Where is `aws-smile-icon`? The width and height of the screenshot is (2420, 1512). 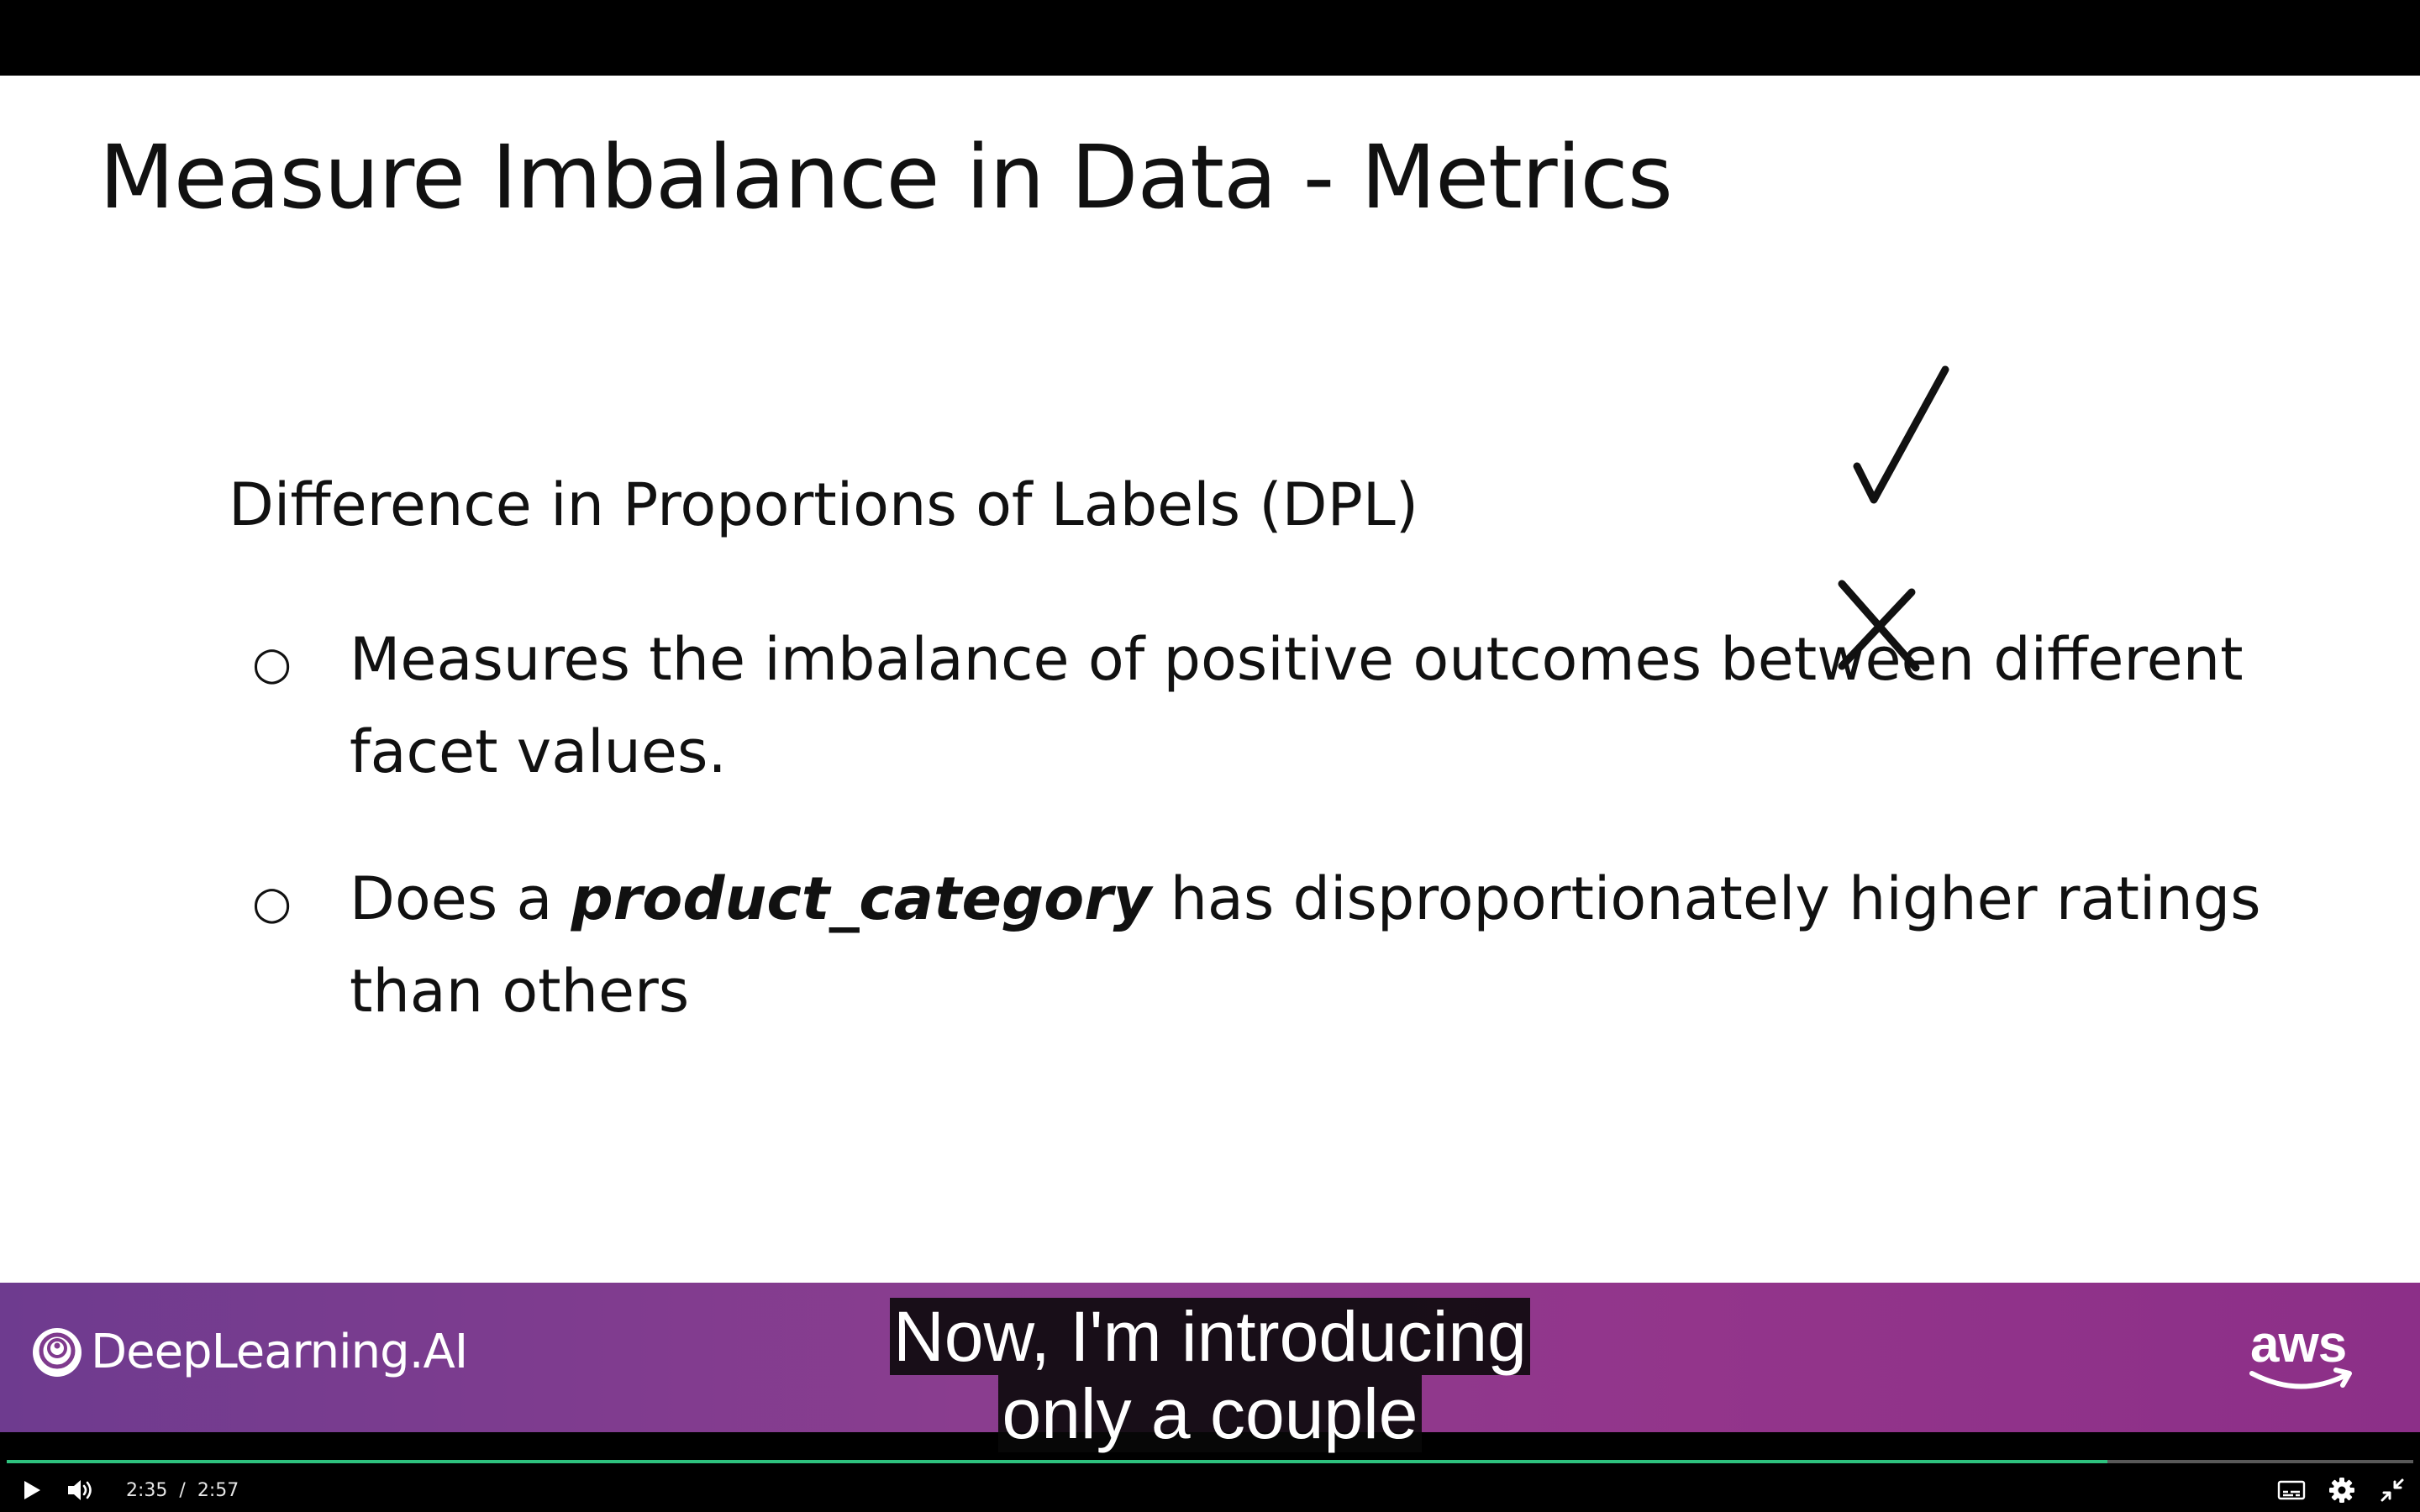
aws-smile-icon is located at coordinates (2300, 1378).